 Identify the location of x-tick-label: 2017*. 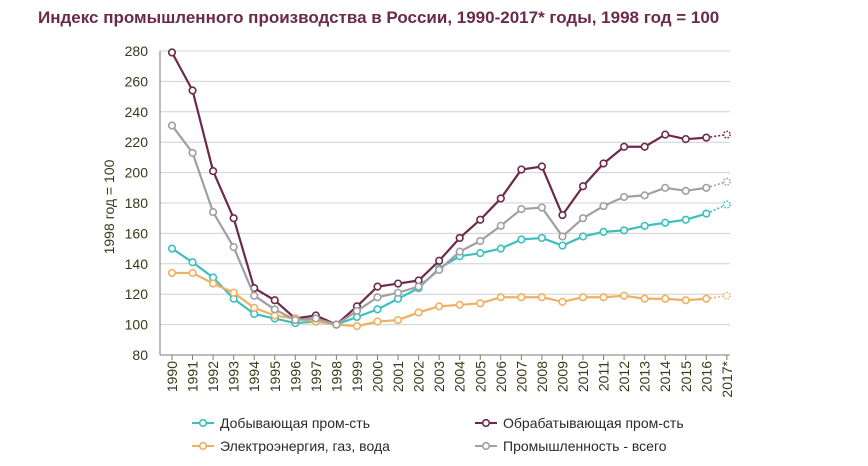
(727, 378).